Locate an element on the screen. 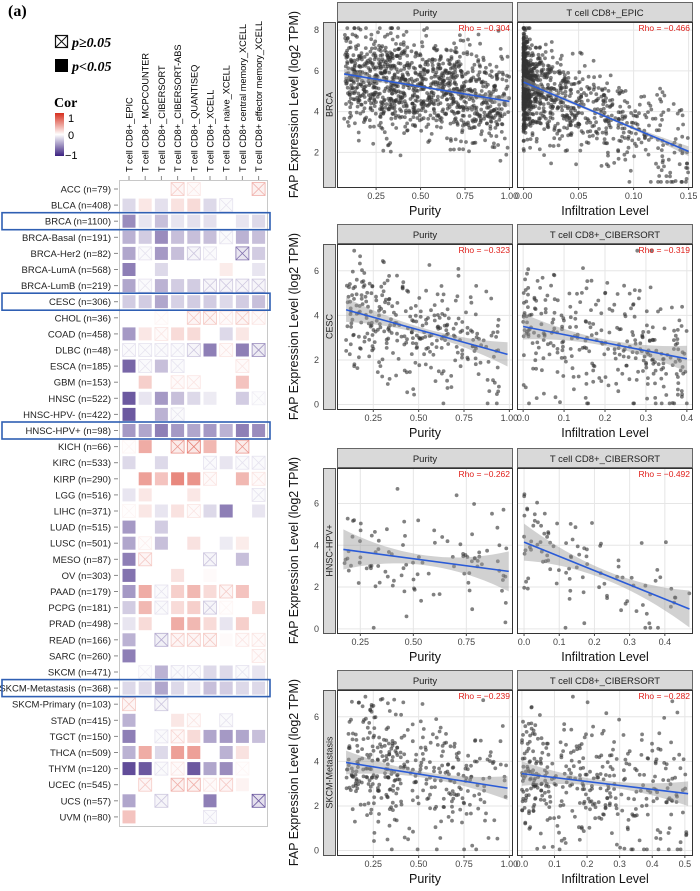 The height and width of the screenshot is (891, 700). x-tick-label: 0.3 is located at coordinates (629, 642).